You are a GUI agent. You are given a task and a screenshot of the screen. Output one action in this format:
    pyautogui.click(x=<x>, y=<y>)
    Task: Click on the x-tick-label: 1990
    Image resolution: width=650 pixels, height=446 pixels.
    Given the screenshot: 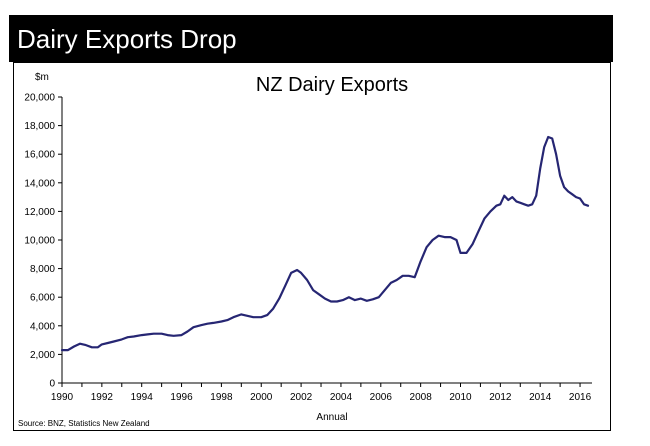 What is the action you would take?
    pyautogui.click(x=62, y=397)
    